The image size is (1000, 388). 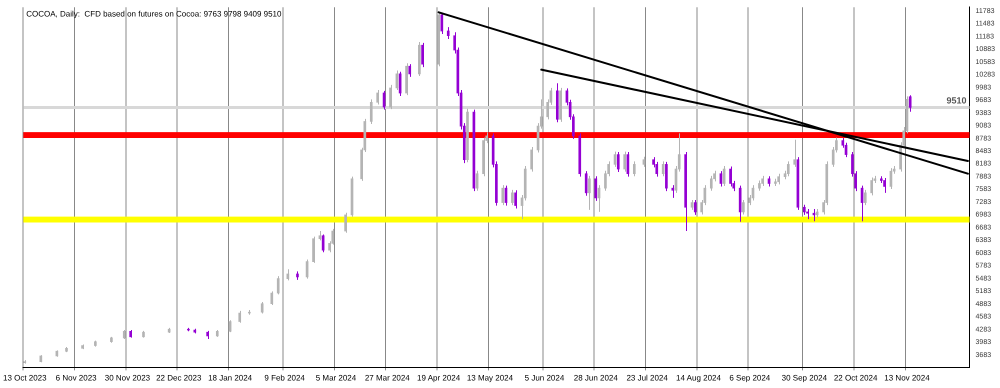 What do you see at coordinates (154, 13) in the screenshot?
I see `chart-title: COCOA, Daily: CFD based on futures on Cocoa: 9763 9798 9409 9510` at bounding box center [154, 13].